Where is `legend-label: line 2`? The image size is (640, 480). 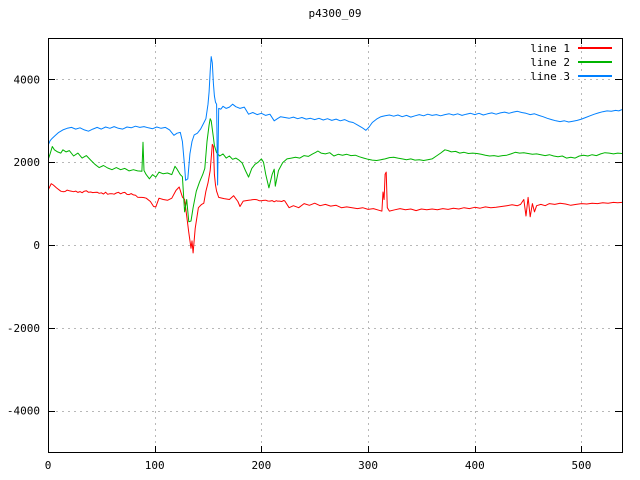 legend-label: line 2 is located at coordinates (550, 62).